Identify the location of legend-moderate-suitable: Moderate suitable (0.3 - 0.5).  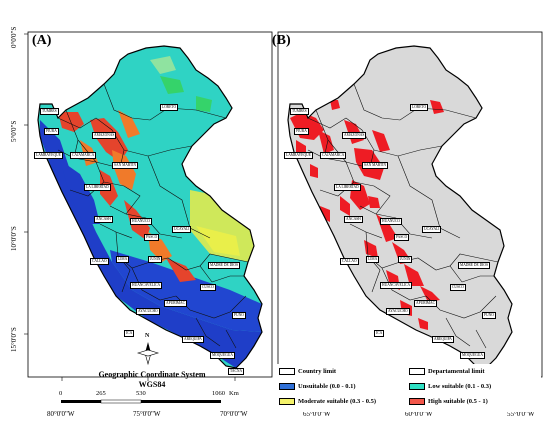
(327, 401).